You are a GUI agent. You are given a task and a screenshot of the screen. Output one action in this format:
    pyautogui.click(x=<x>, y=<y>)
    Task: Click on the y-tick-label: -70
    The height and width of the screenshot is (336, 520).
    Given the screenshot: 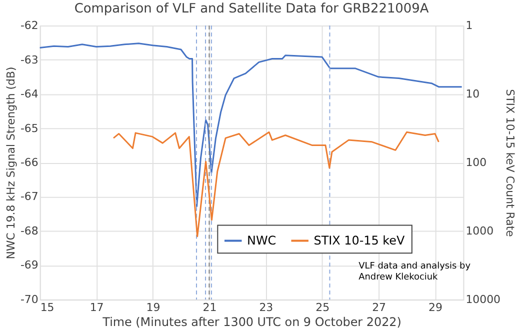 What is the action you would take?
    pyautogui.click(x=29, y=299)
    